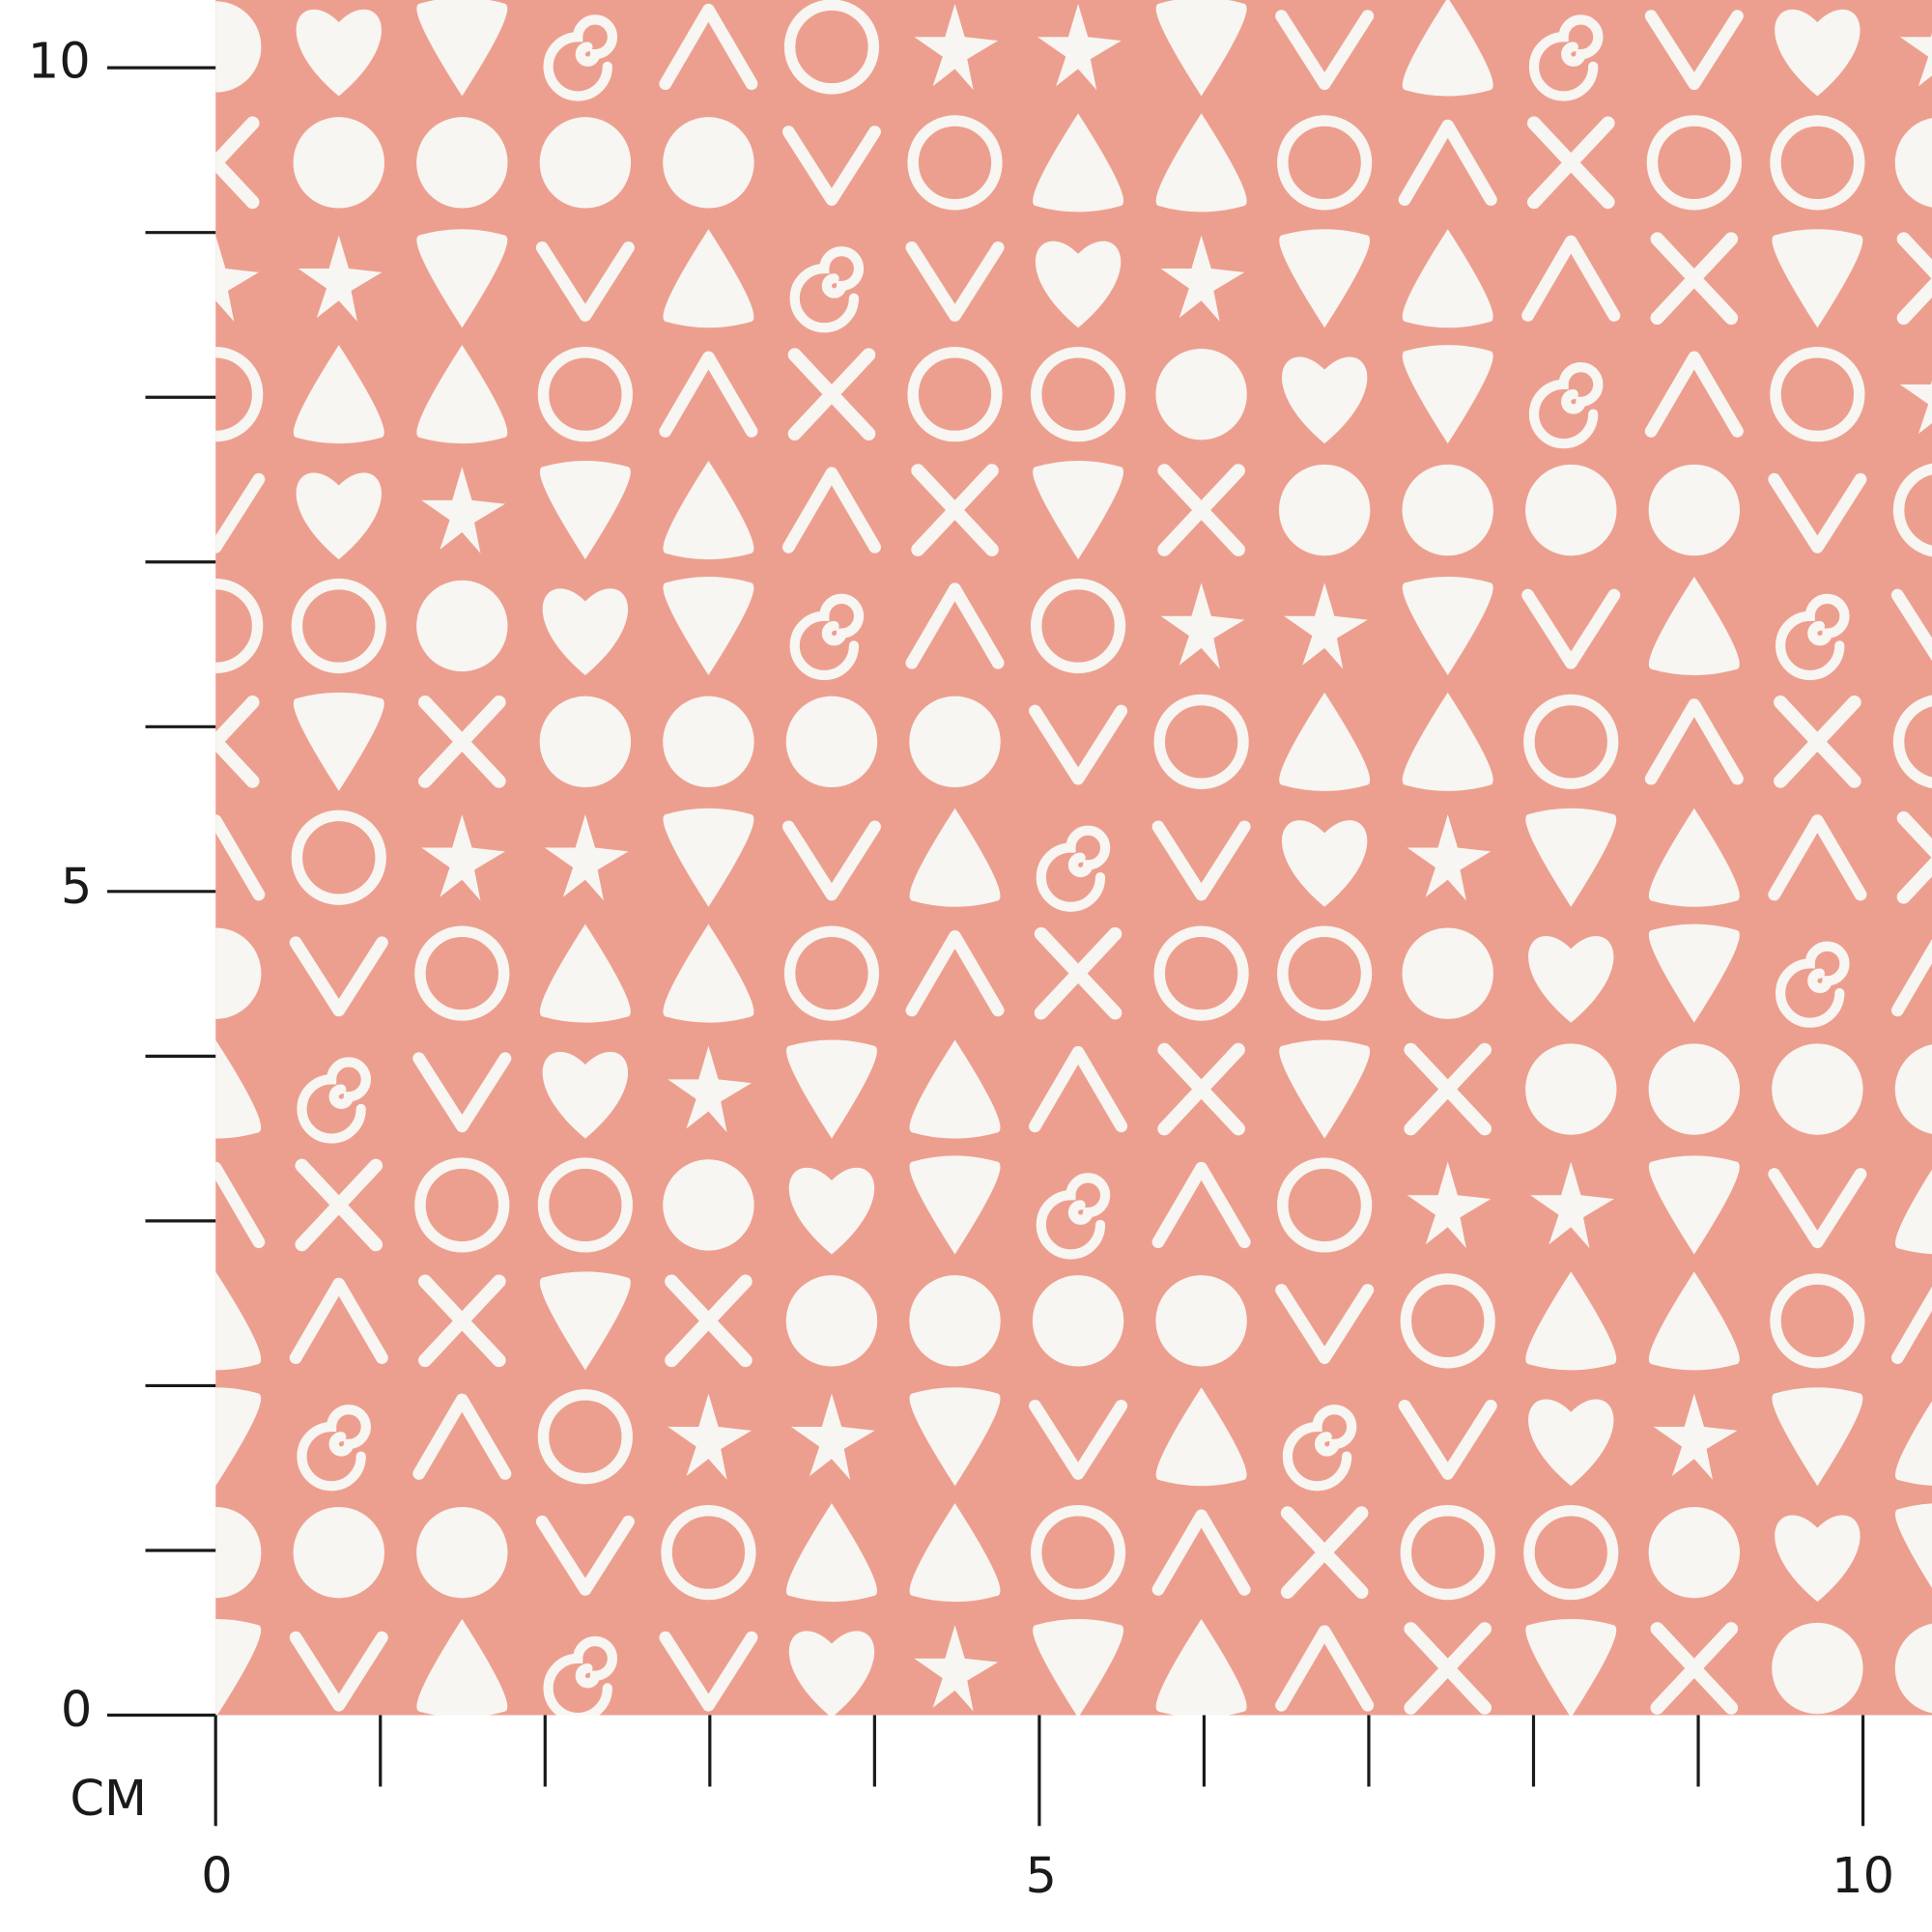  Describe the element at coordinates (1863, 1876) in the screenshot. I see `h-ruler-label: 10` at that location.